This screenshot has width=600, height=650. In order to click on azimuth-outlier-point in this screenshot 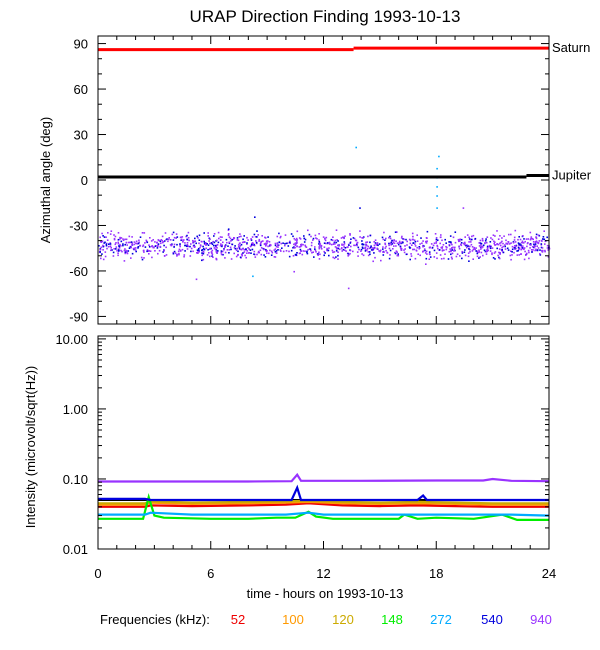, I will do `click(437, 168)`.